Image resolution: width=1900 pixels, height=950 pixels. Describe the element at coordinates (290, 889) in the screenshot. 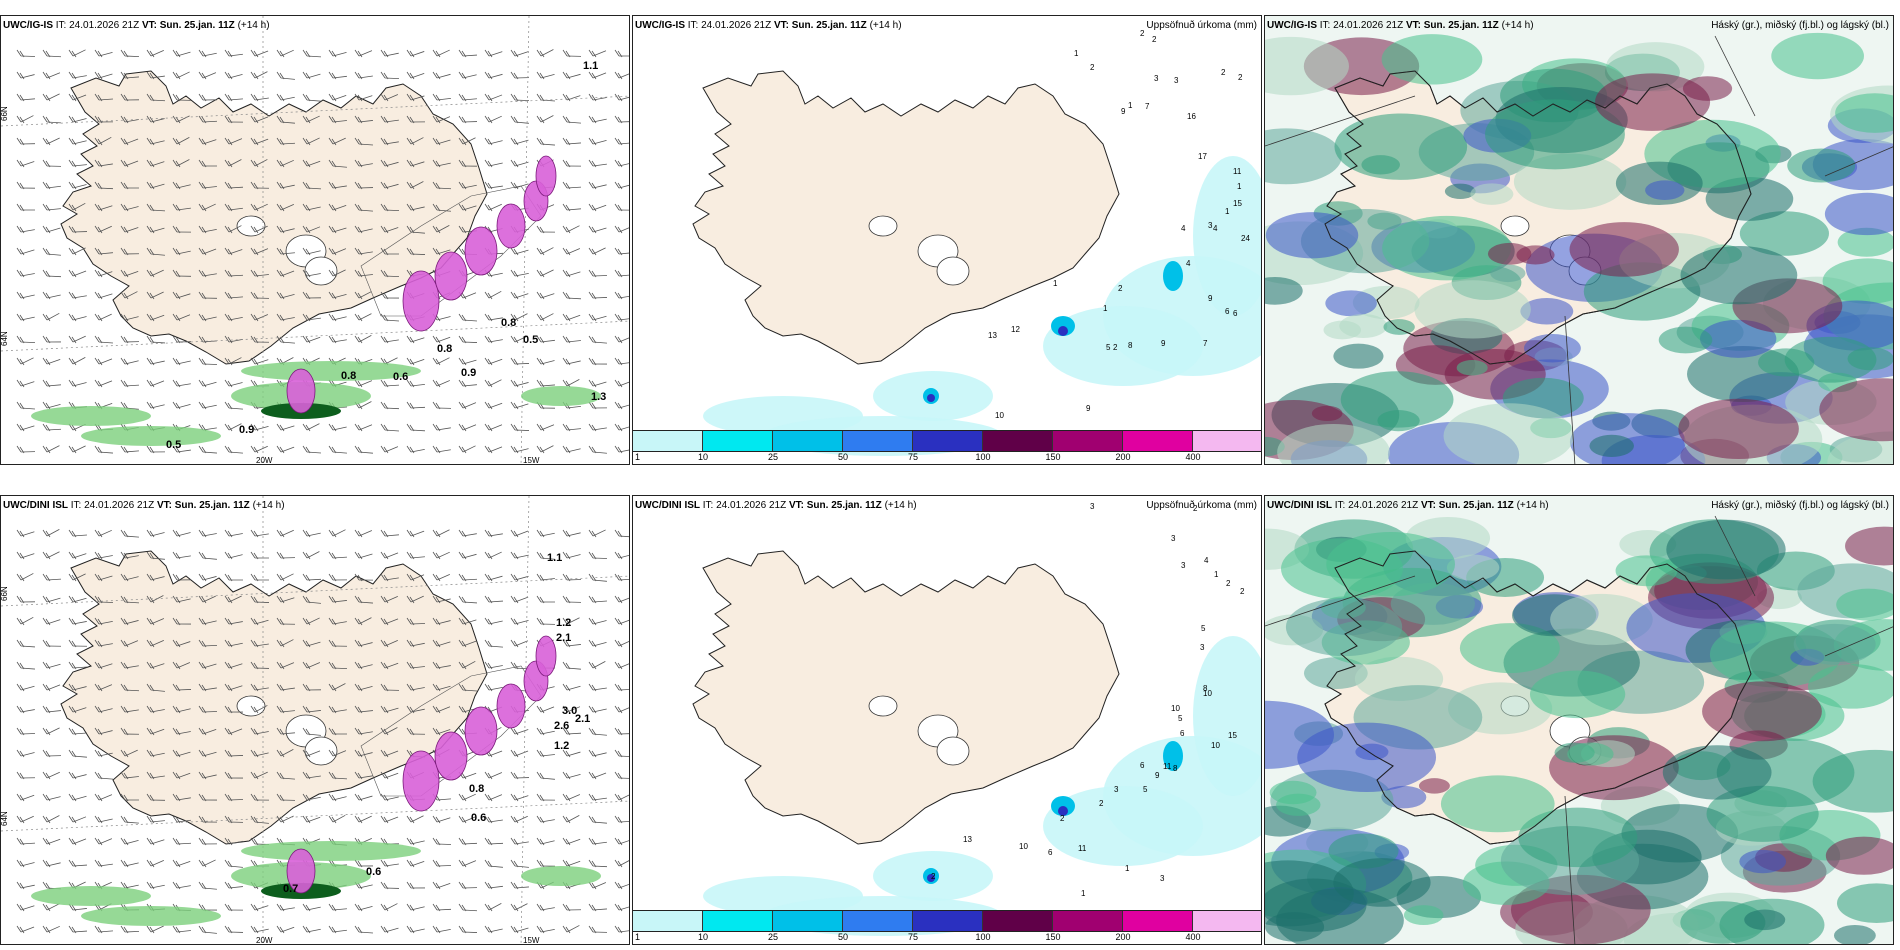

I see `value-label: 0.7` at that location.